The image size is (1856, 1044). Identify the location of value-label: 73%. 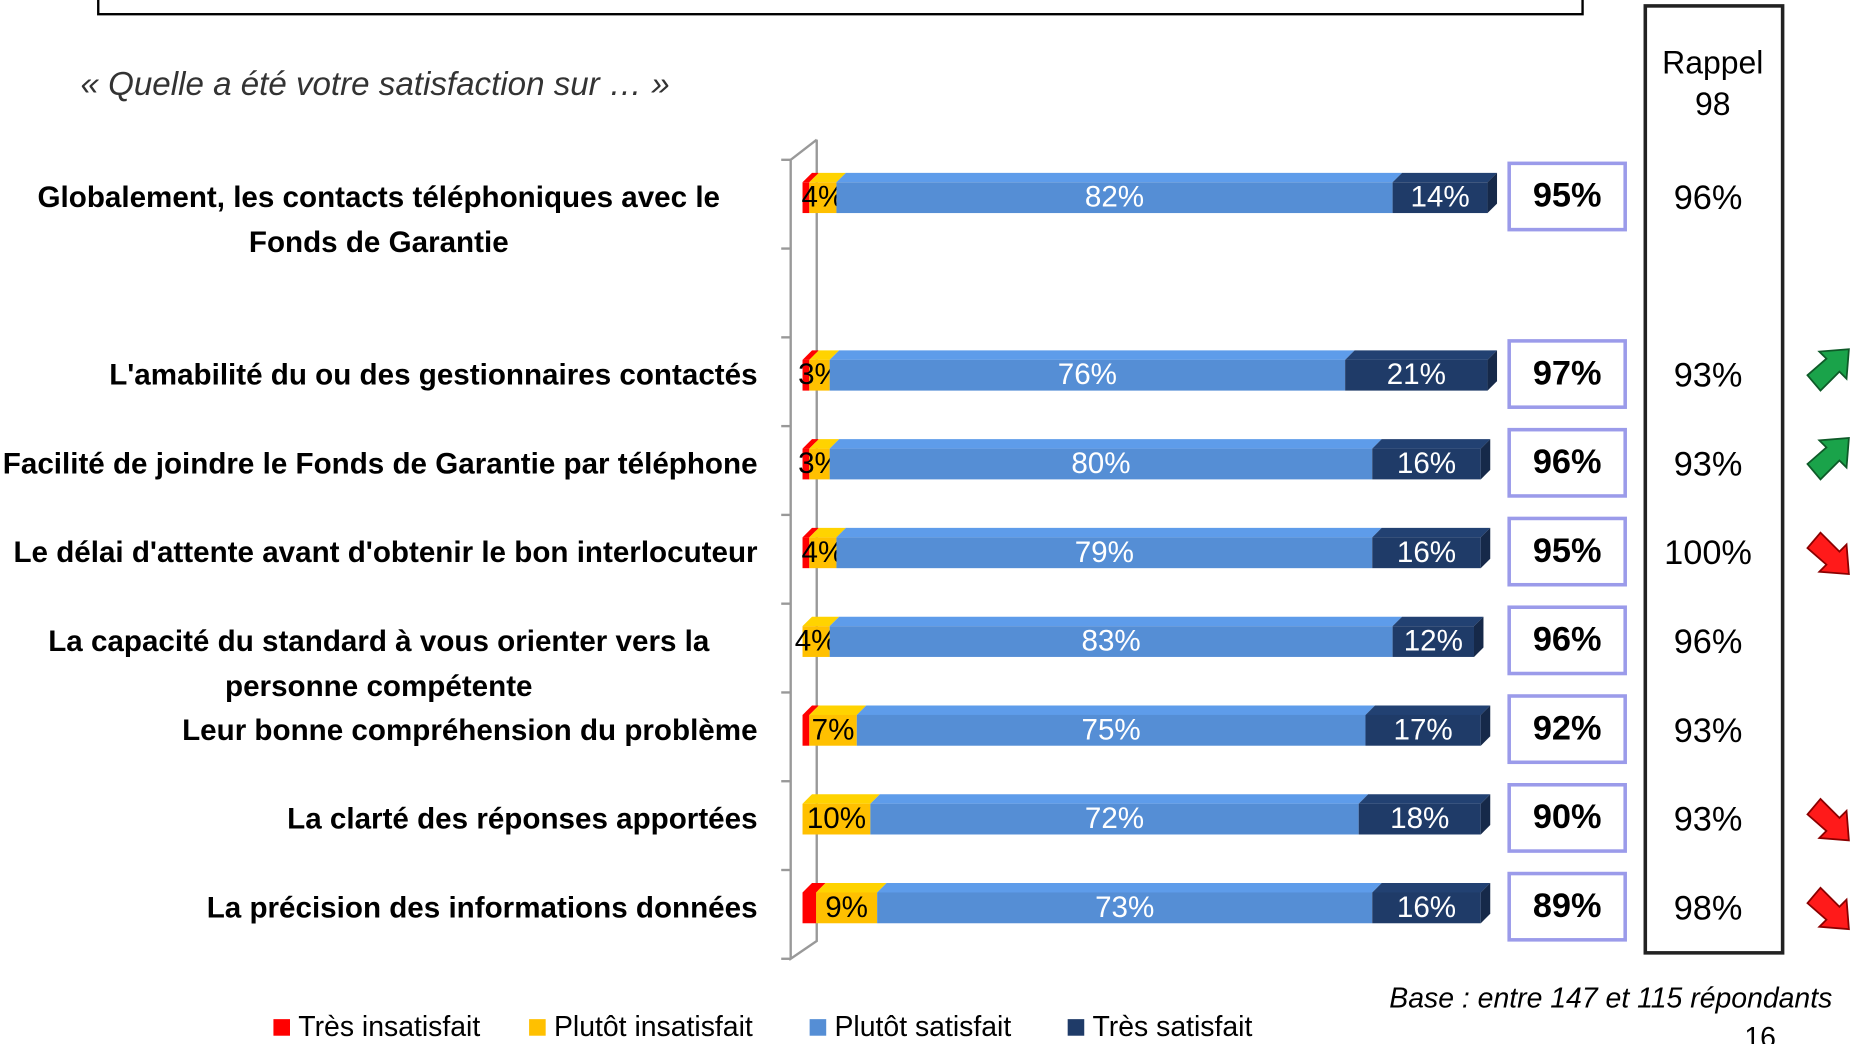
(1124, 907).